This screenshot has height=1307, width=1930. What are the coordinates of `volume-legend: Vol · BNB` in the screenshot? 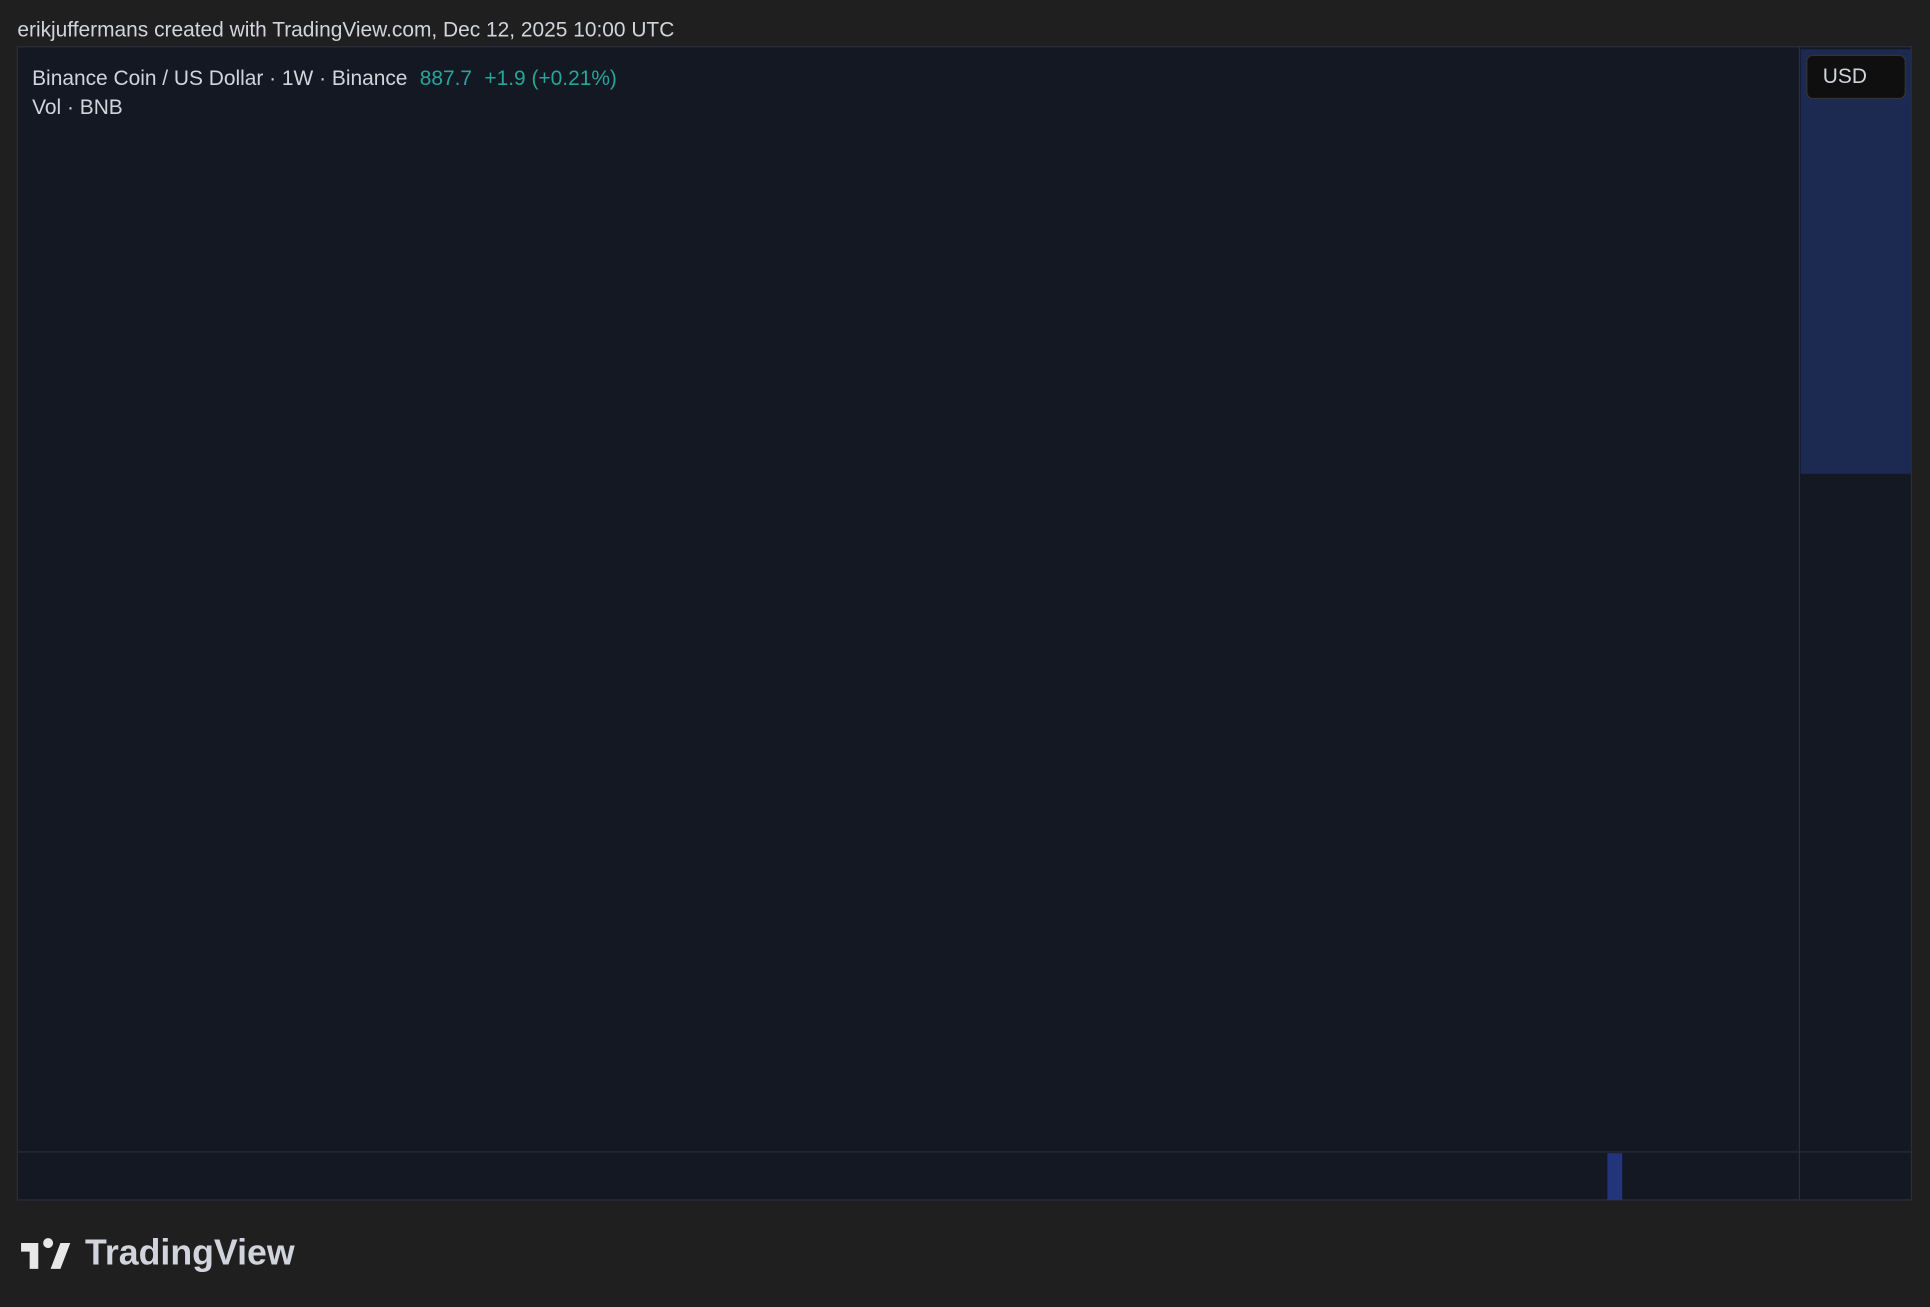 It's located at (77, 107).